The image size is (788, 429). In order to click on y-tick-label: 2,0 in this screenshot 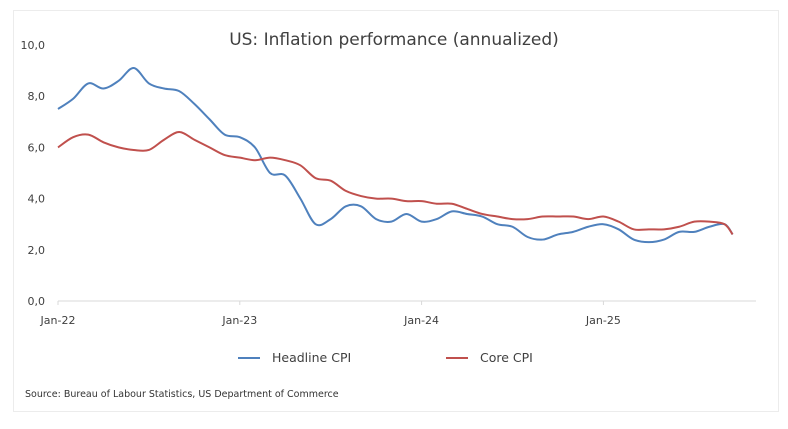, I will do `click(37, 250)`.